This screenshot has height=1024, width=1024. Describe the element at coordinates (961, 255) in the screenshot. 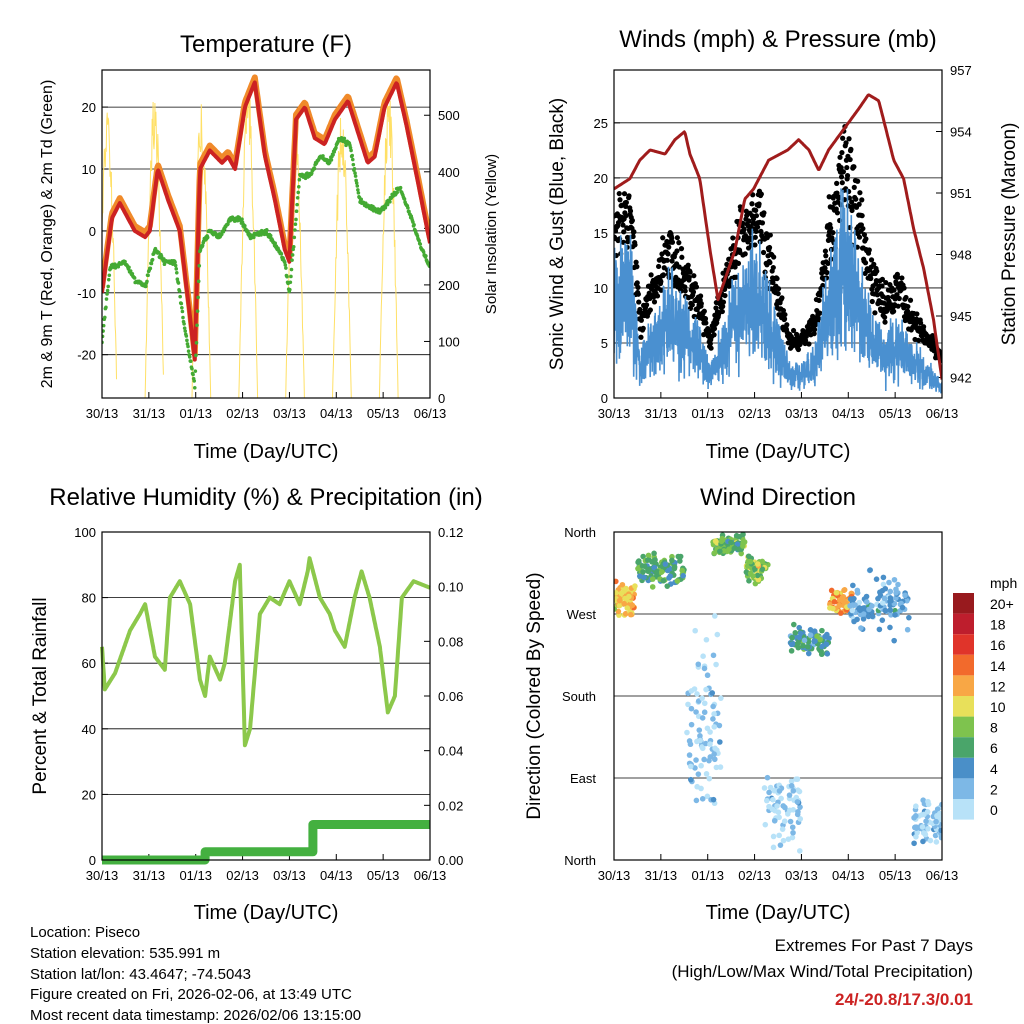

I see `y2-tick-label: 948` at that location.